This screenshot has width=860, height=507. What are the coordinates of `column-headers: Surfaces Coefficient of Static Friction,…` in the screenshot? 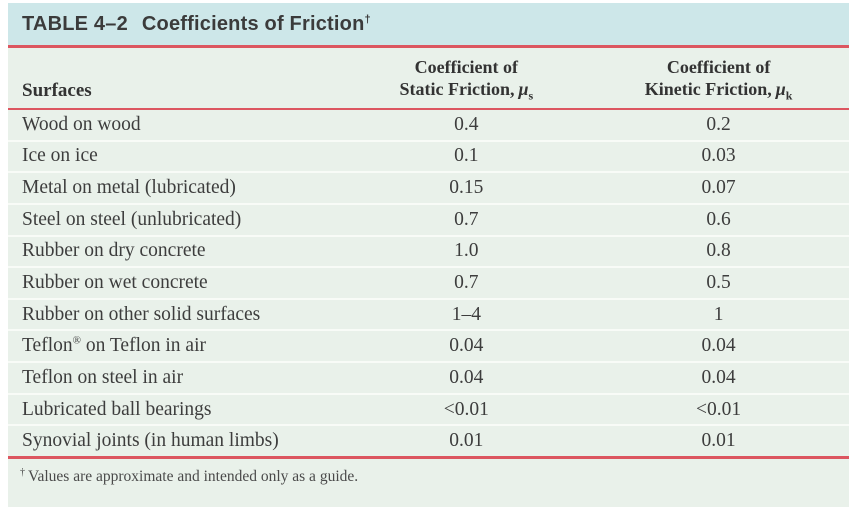 It's located at (428, 78).